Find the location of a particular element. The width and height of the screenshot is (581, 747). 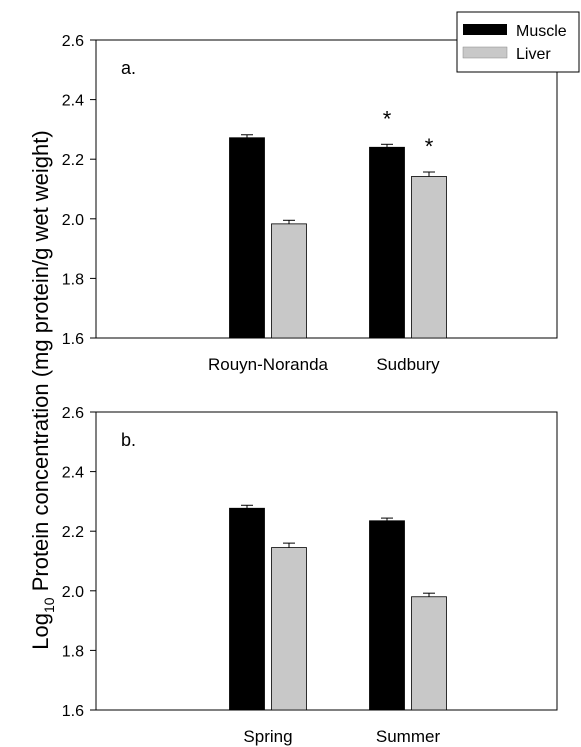

bar-liver-summer is located at coordinates (429, 653).